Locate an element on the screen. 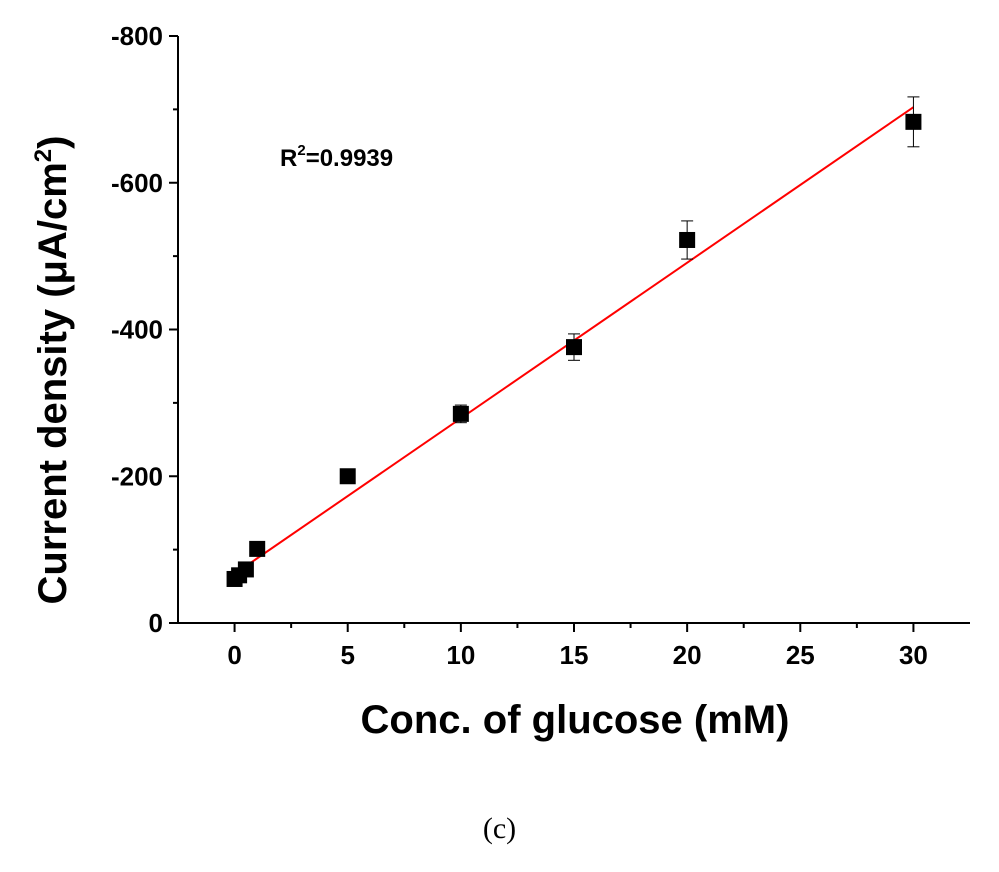  x-tick-label: 0 is located at coordinates (234, 655).